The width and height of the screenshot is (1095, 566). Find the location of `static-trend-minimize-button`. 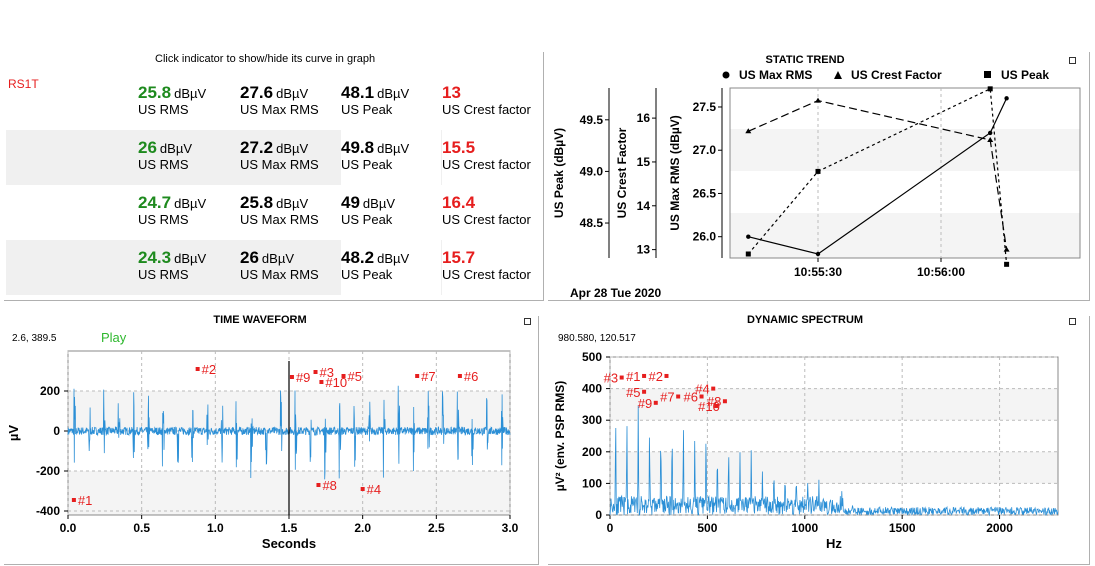

static-trend-minimize-button is located at coordinates (1072, 60).